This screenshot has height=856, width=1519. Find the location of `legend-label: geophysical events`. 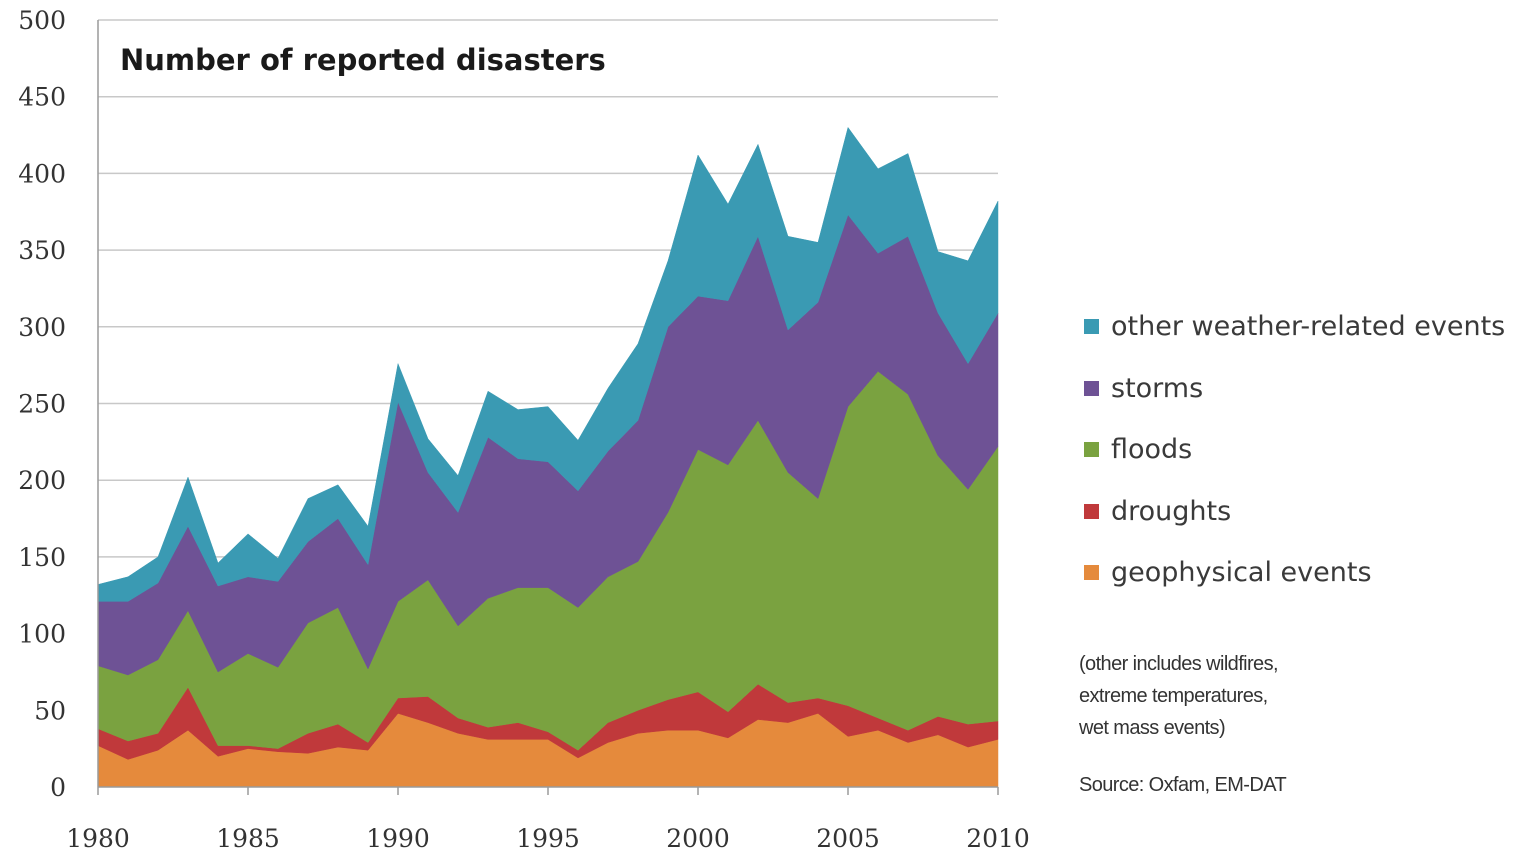

legend-label: geophysical events is located at coordinates (1241, 573).